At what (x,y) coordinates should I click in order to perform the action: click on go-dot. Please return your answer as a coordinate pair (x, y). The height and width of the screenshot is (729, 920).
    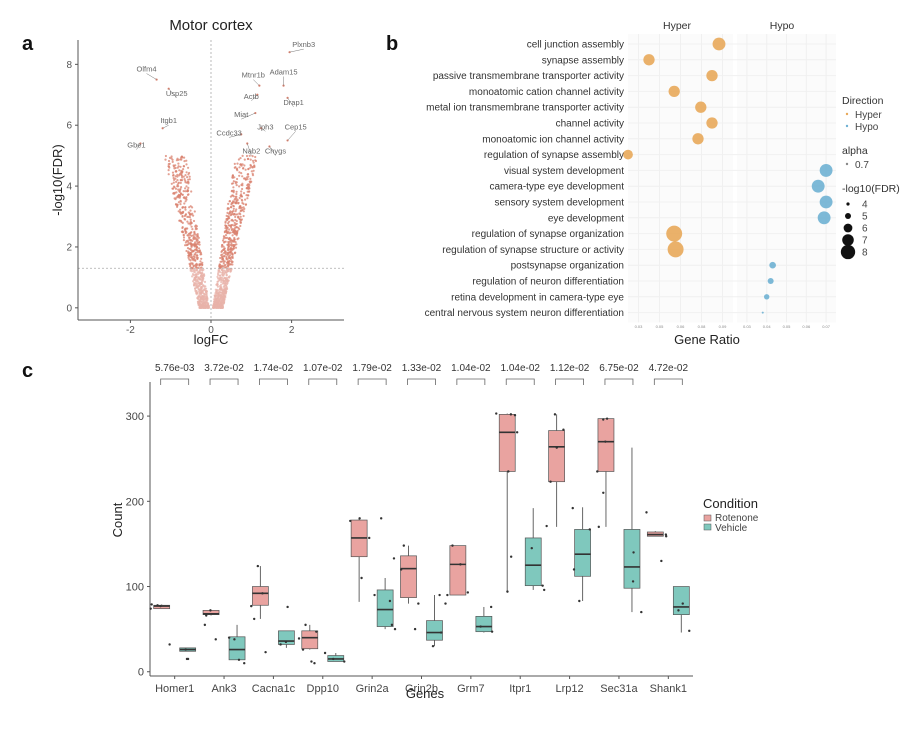
    Looking at the image, I should click on (826, 202).